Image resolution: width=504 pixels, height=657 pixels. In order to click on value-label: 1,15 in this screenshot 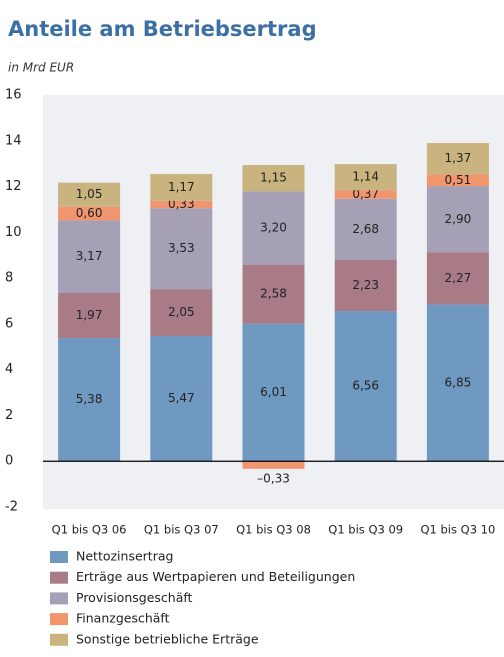, I will do `click(273, 178)`.